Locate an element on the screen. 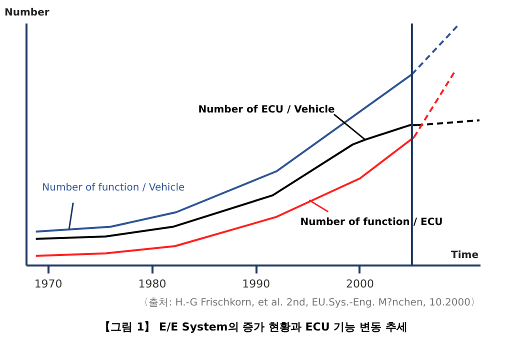 The width and height of the screenshot is (520, 338). x-tick-label: 1980 is located at coordinates (152, 284).